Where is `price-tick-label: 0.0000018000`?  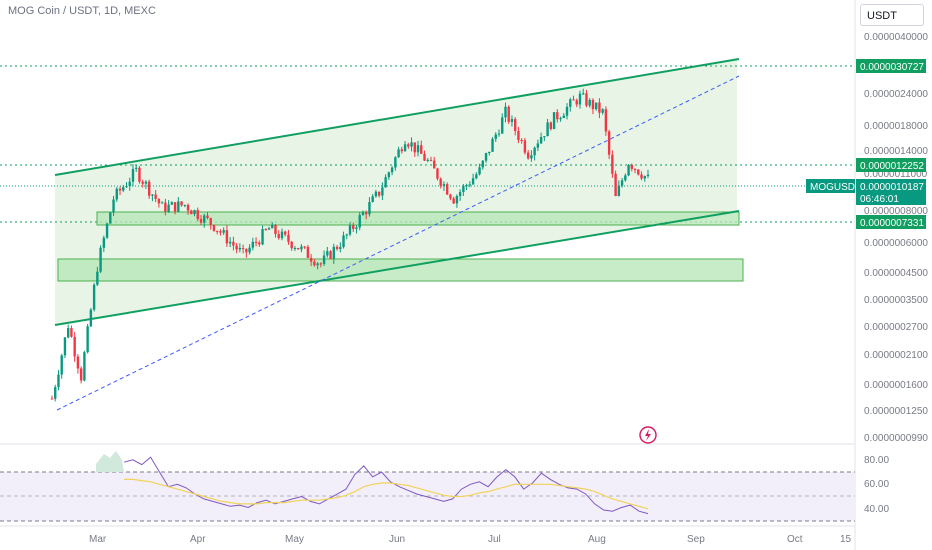
price-tick-label: 0.0000018000 is located at coordinates (896, 126).